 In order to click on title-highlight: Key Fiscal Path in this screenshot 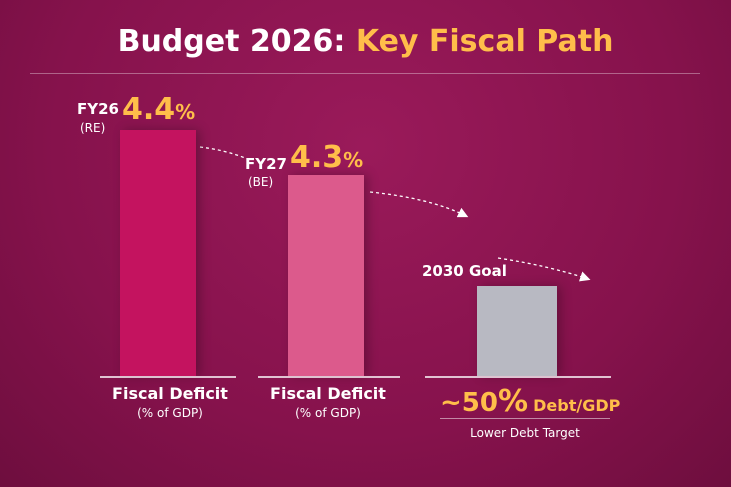, I will do `click(484, 41)`.